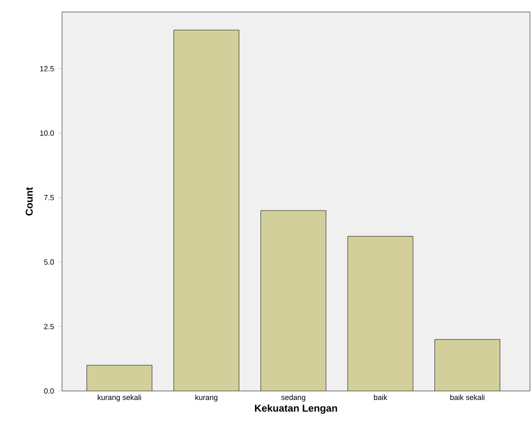  I want to click on x-axis-title: Kekuatan Lengan, so click(296, 409).